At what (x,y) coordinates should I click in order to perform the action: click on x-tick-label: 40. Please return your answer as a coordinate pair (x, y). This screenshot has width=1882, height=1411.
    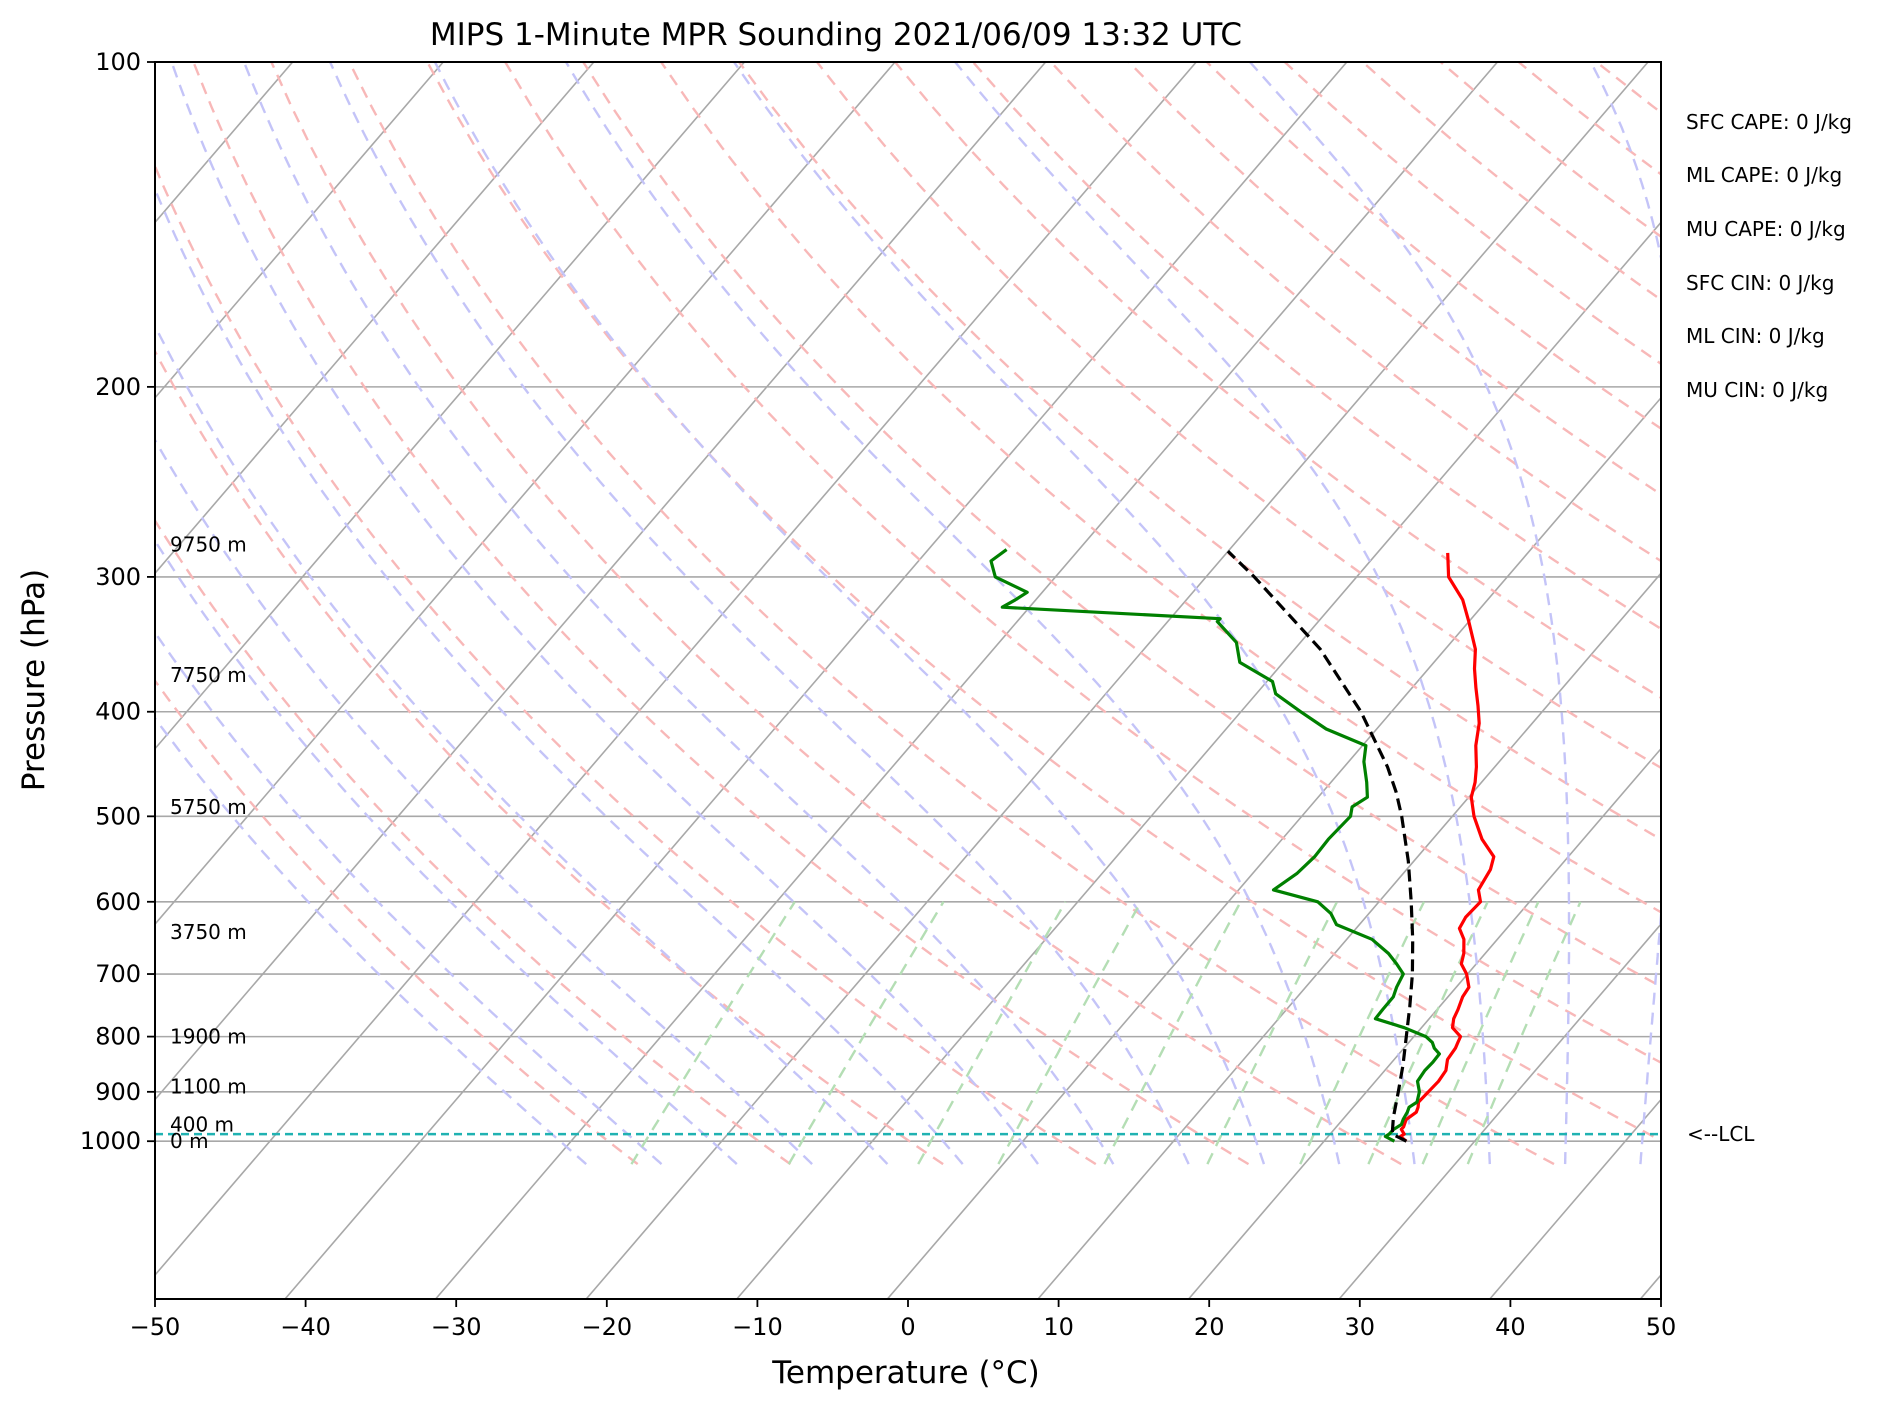
    Looking at the image, I should click on (1510, 1327).